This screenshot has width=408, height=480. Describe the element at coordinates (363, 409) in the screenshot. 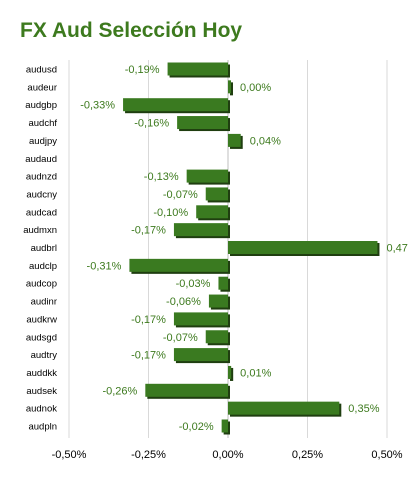

I see `value-label: 0,35%` at that location.